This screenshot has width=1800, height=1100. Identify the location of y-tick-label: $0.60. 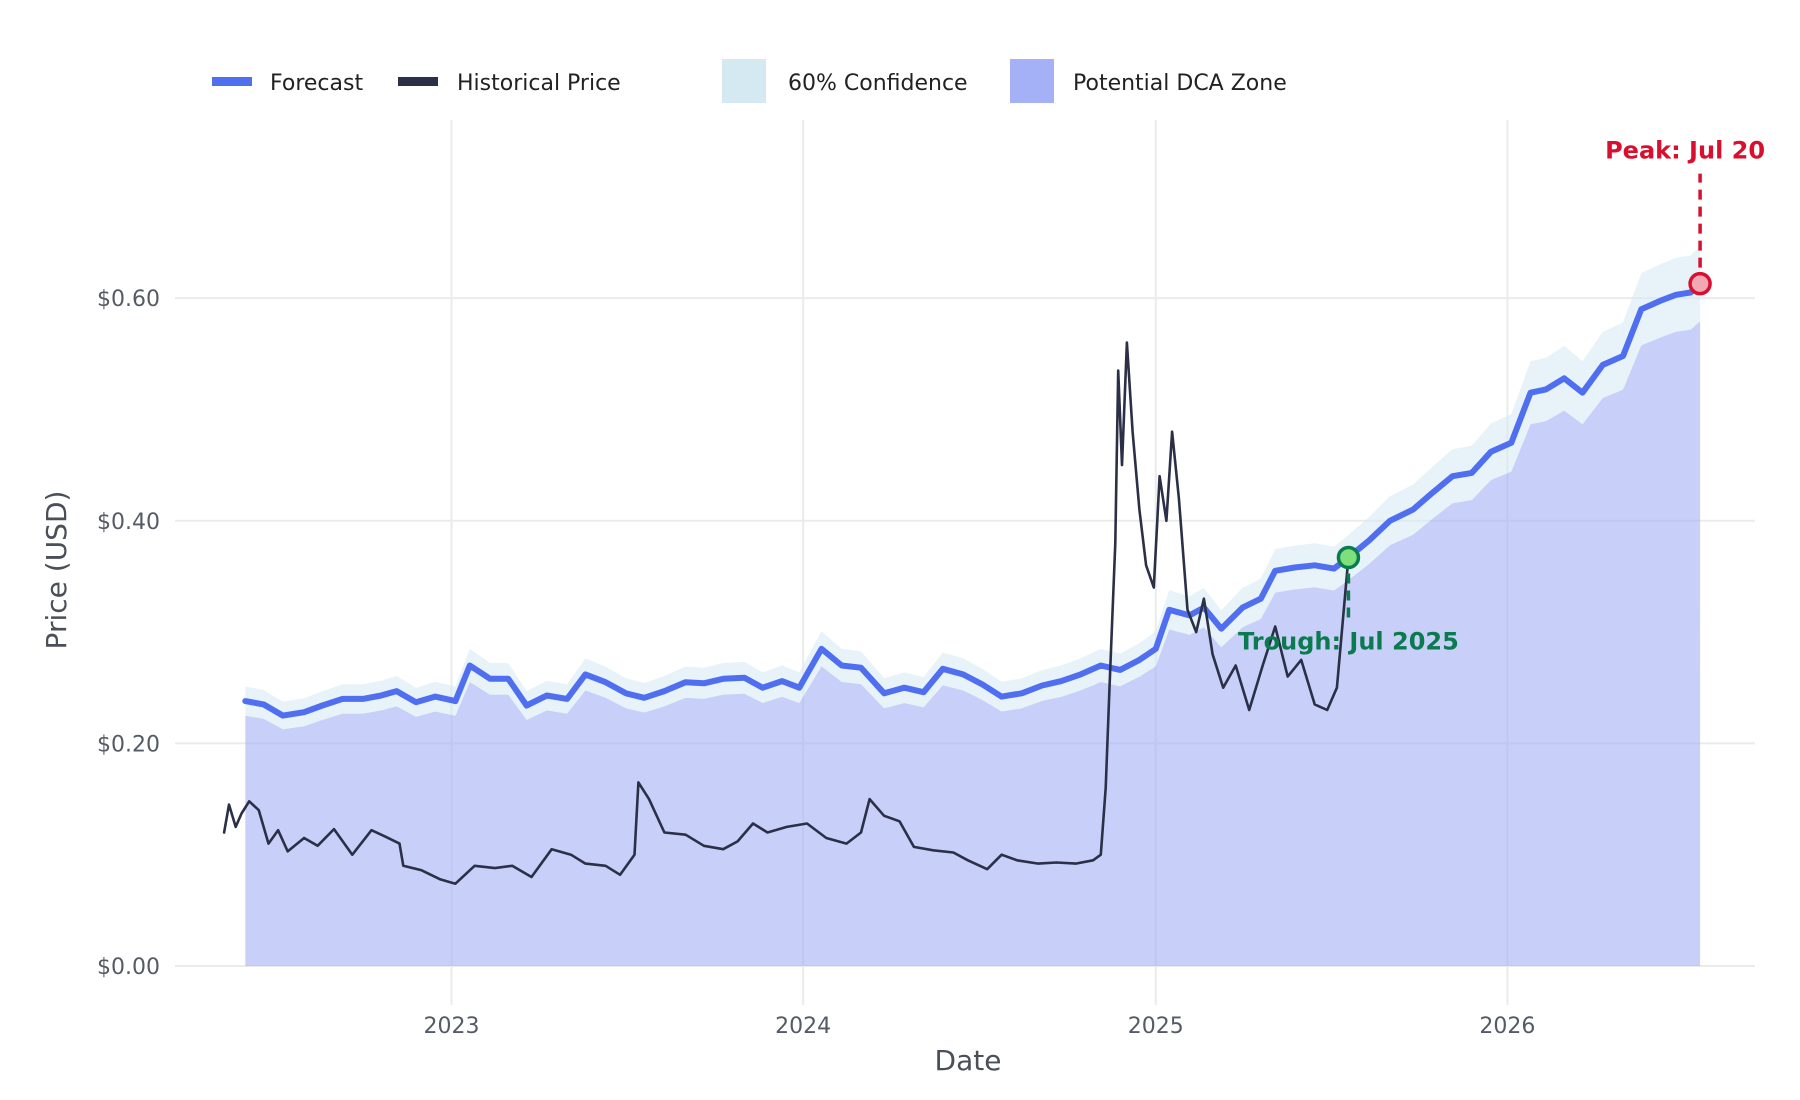
(128, 299).